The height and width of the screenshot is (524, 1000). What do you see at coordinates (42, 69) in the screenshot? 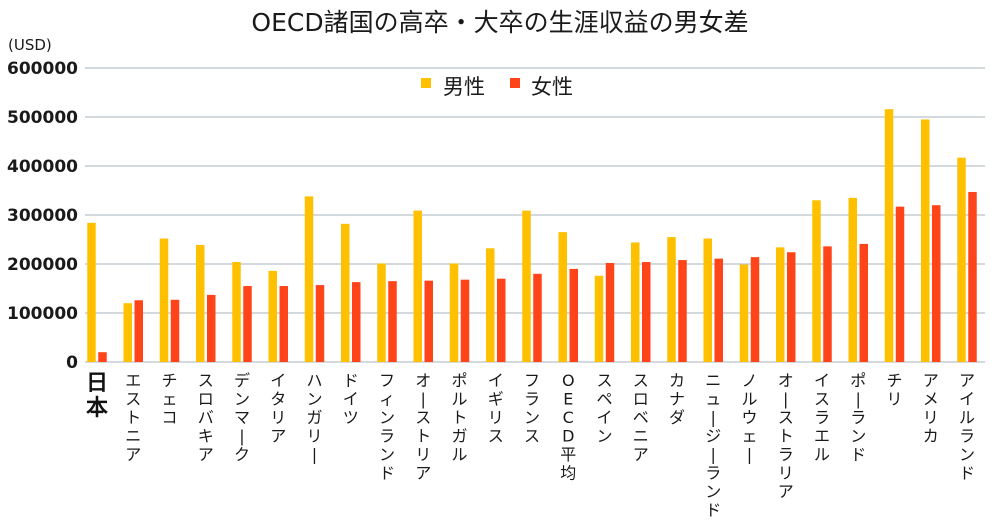
I see `y-tick-label: 600000` at bounding box center [42, 69].